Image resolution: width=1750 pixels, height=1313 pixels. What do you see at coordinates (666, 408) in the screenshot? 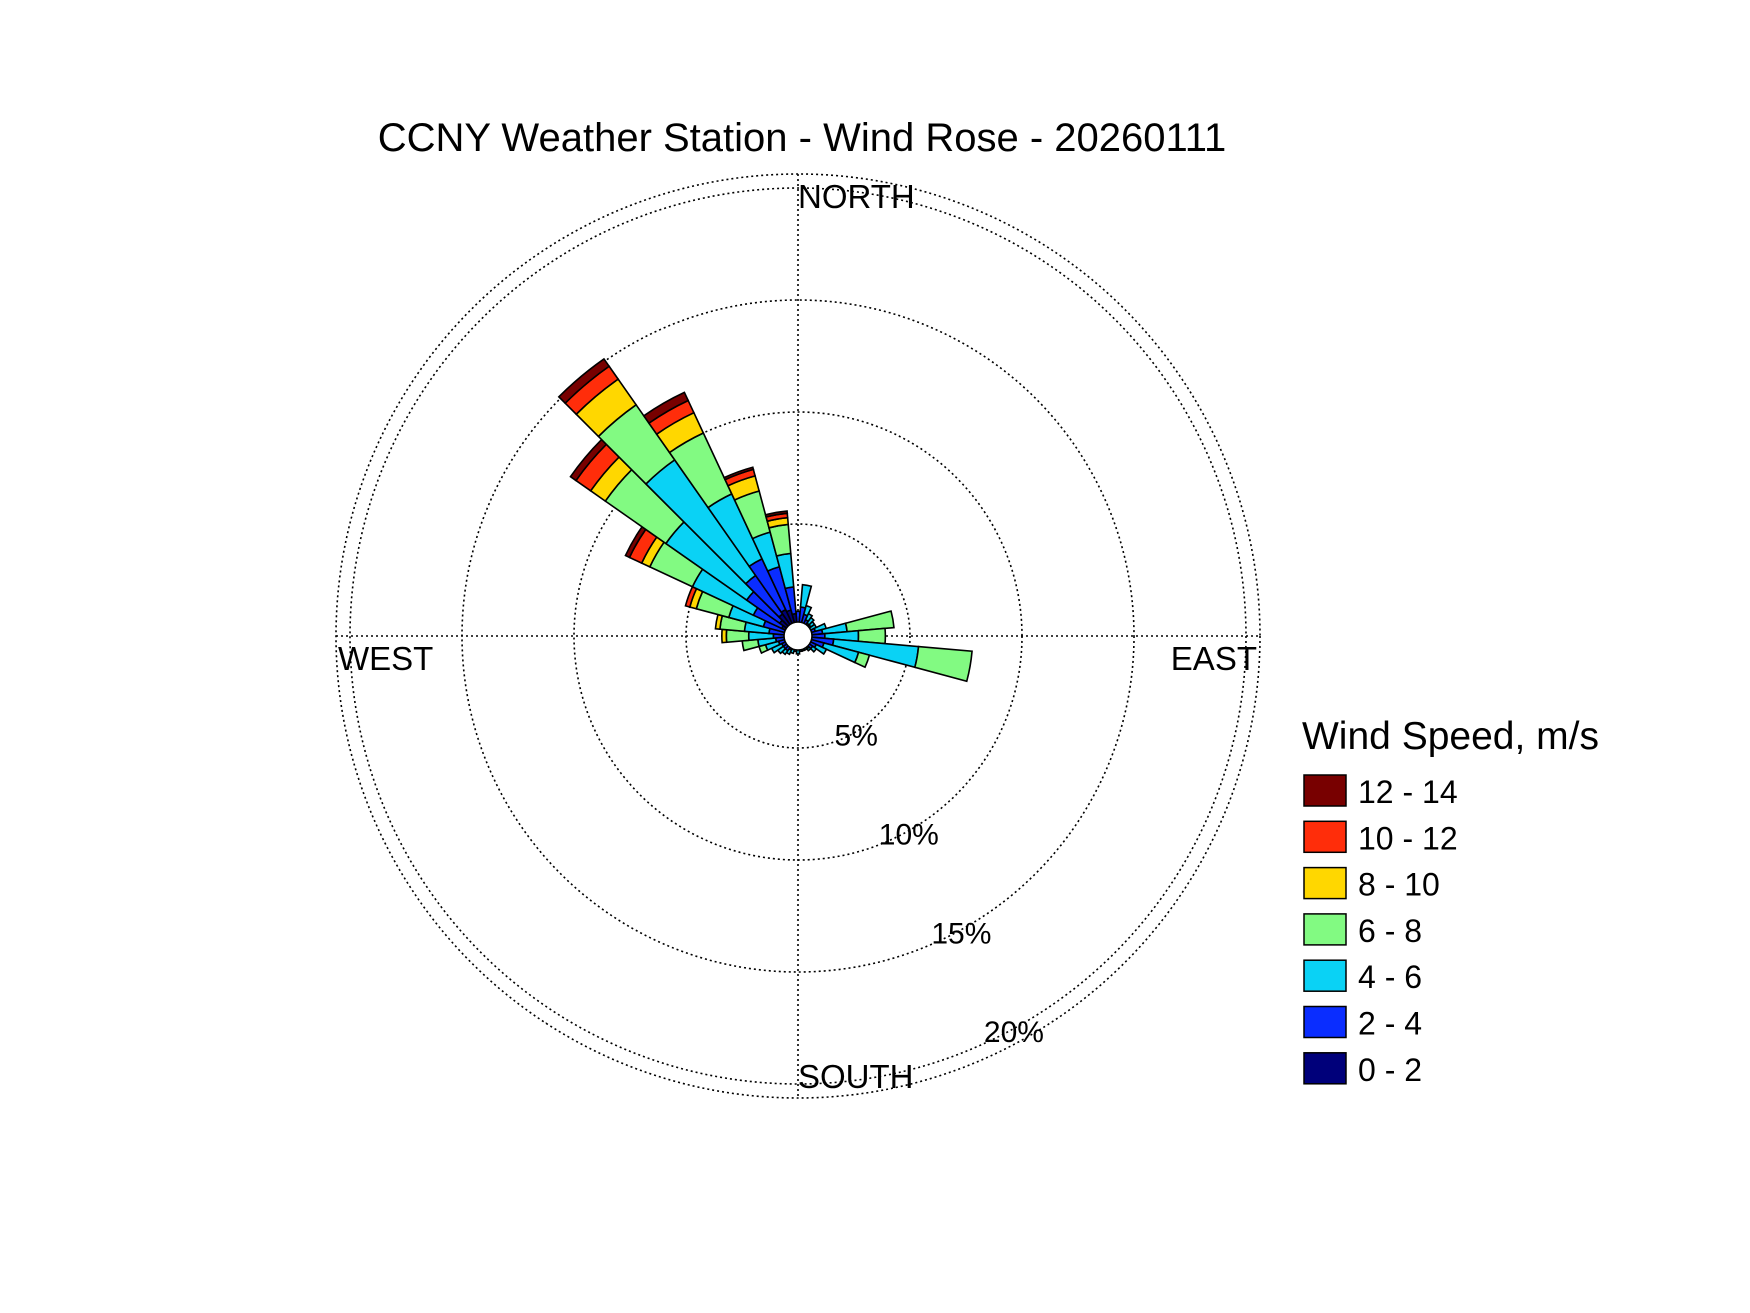
I see `wedge-dir330-bin6` at bounding box center [666, 408].